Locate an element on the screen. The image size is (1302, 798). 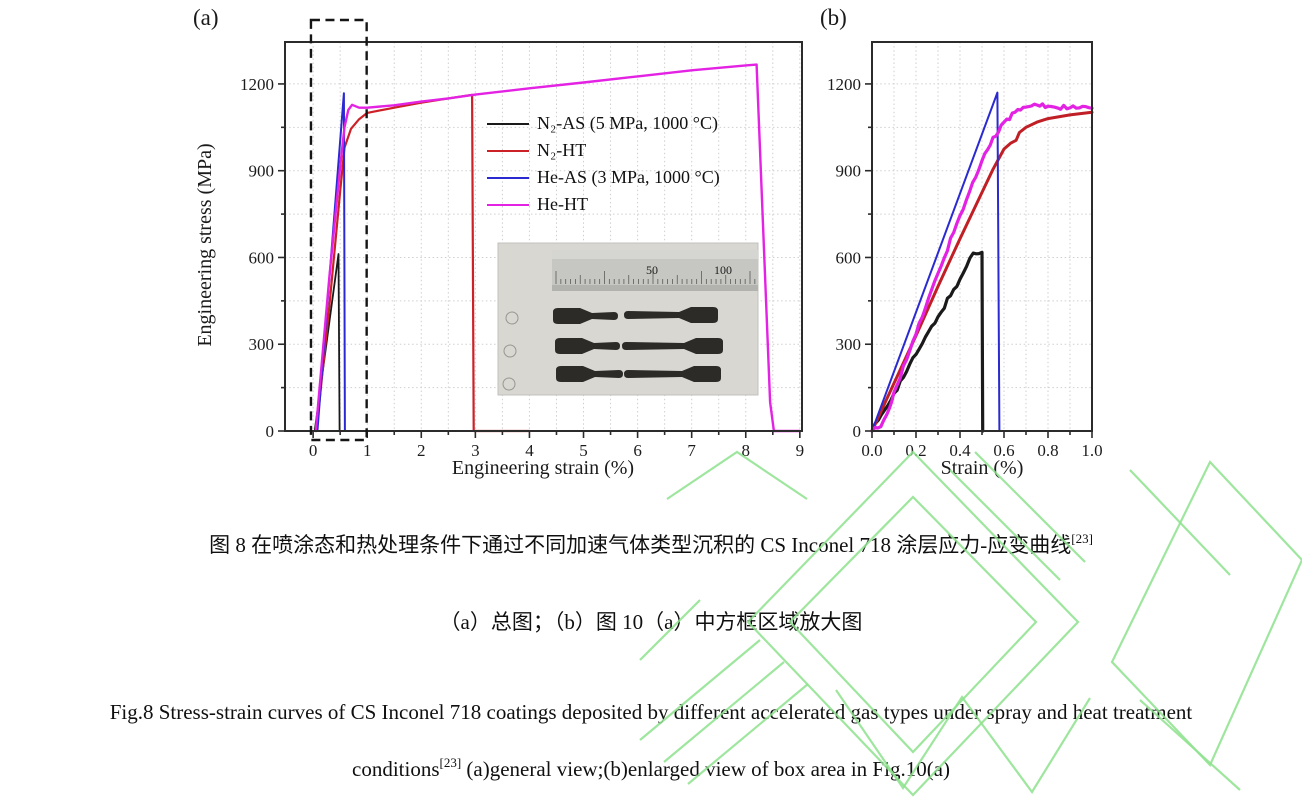
ruler-label-100: 100 is located at coordinates (723, 270).